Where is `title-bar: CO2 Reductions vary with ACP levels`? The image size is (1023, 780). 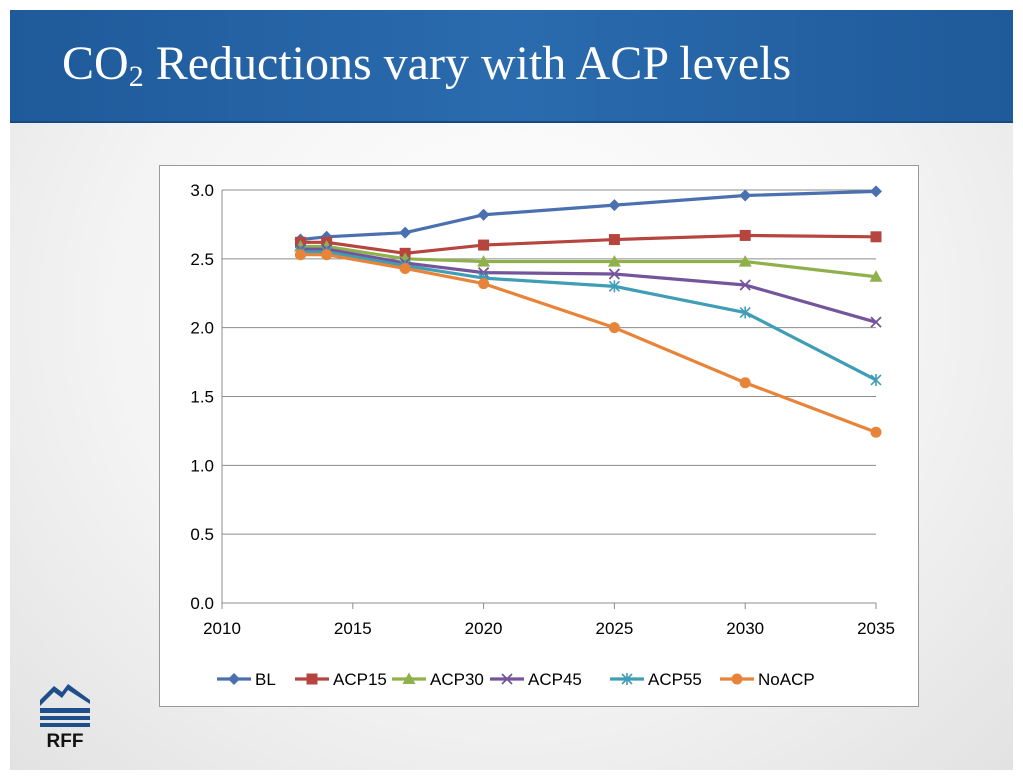 title-bar: CO2 Reductions vary with ACP levels is located at coordinates (511, 66).